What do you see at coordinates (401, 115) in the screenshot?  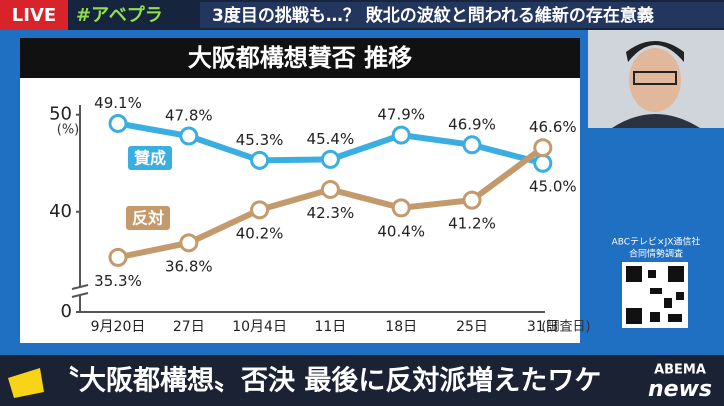 I see `value-label: 47.9%` at bounding box center [401, 115].